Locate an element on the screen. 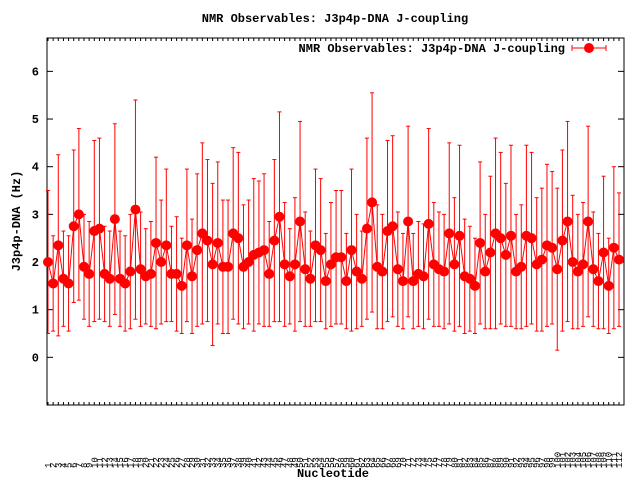  x-tick-label: 102 is located at coordinates (569, 460).